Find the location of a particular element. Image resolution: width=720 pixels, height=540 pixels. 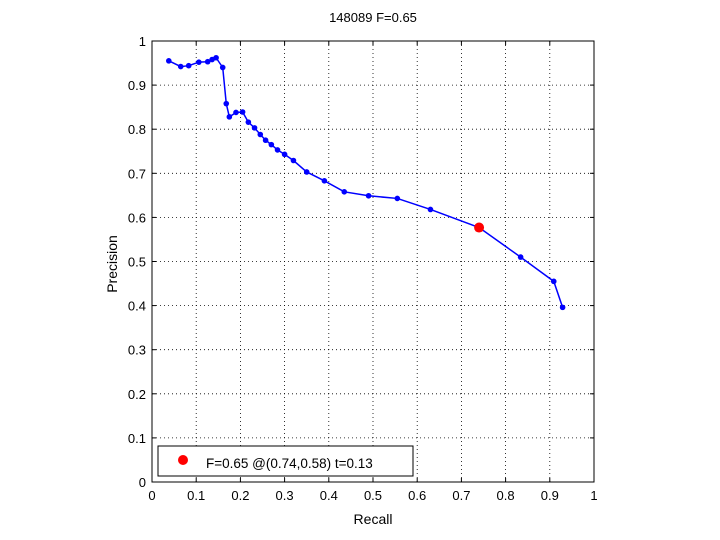

x-tick-label: 0.7 is located at coordinates (461, 495).